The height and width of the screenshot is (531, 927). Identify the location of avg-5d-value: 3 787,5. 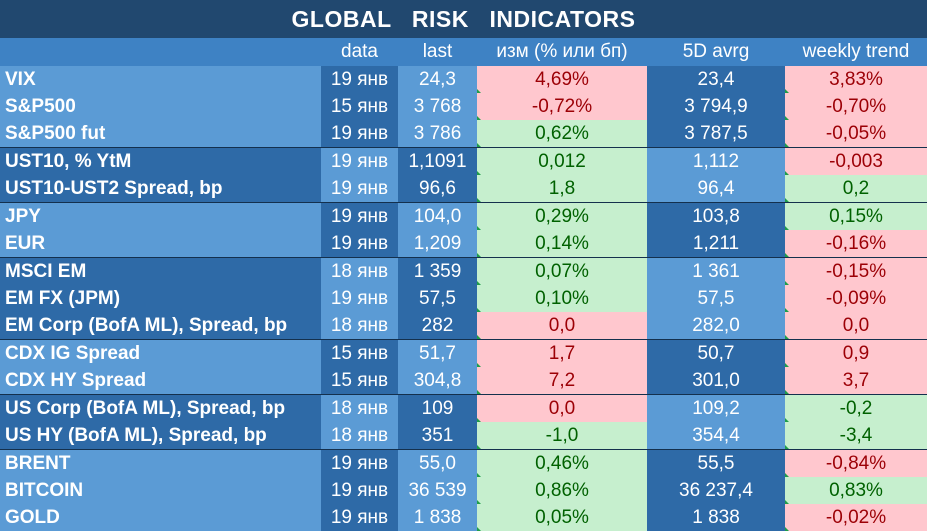
(716, 134).